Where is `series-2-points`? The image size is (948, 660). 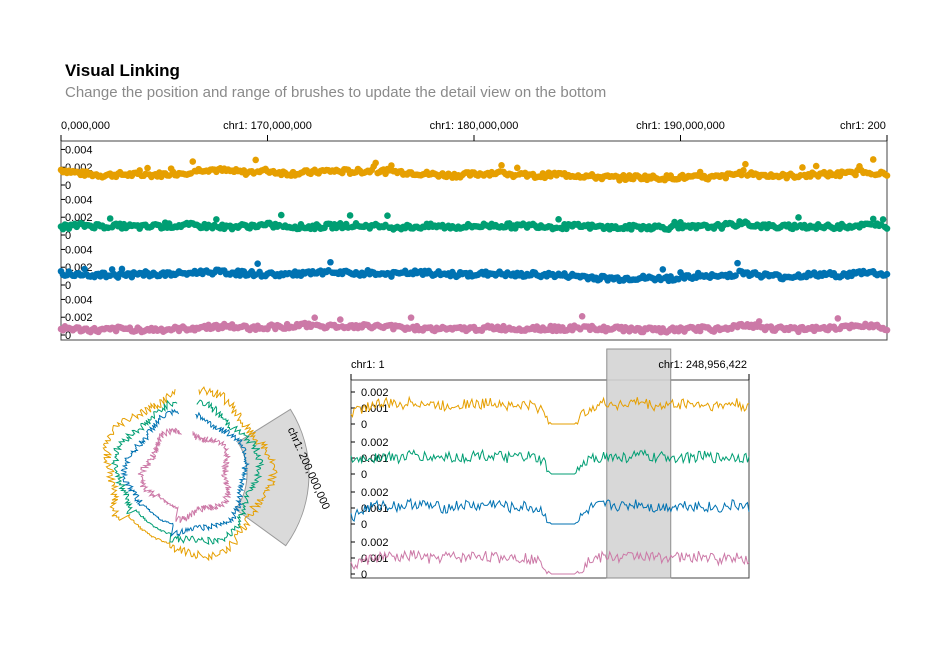 series-2-points is located at coordinates (474, 222).